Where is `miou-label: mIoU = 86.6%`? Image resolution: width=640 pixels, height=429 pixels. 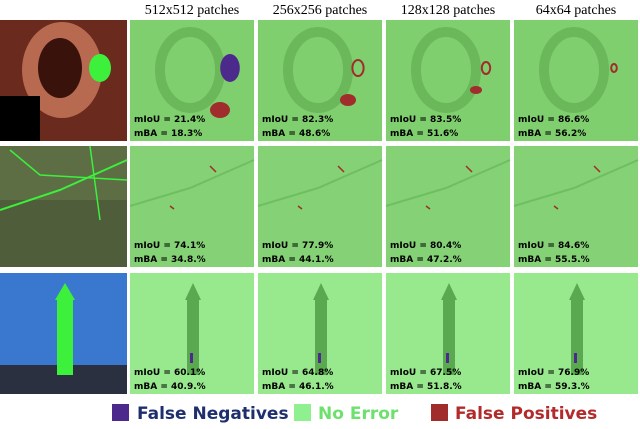
miou-label: mIoU = 86.6% is located at coordinates (553, 120).